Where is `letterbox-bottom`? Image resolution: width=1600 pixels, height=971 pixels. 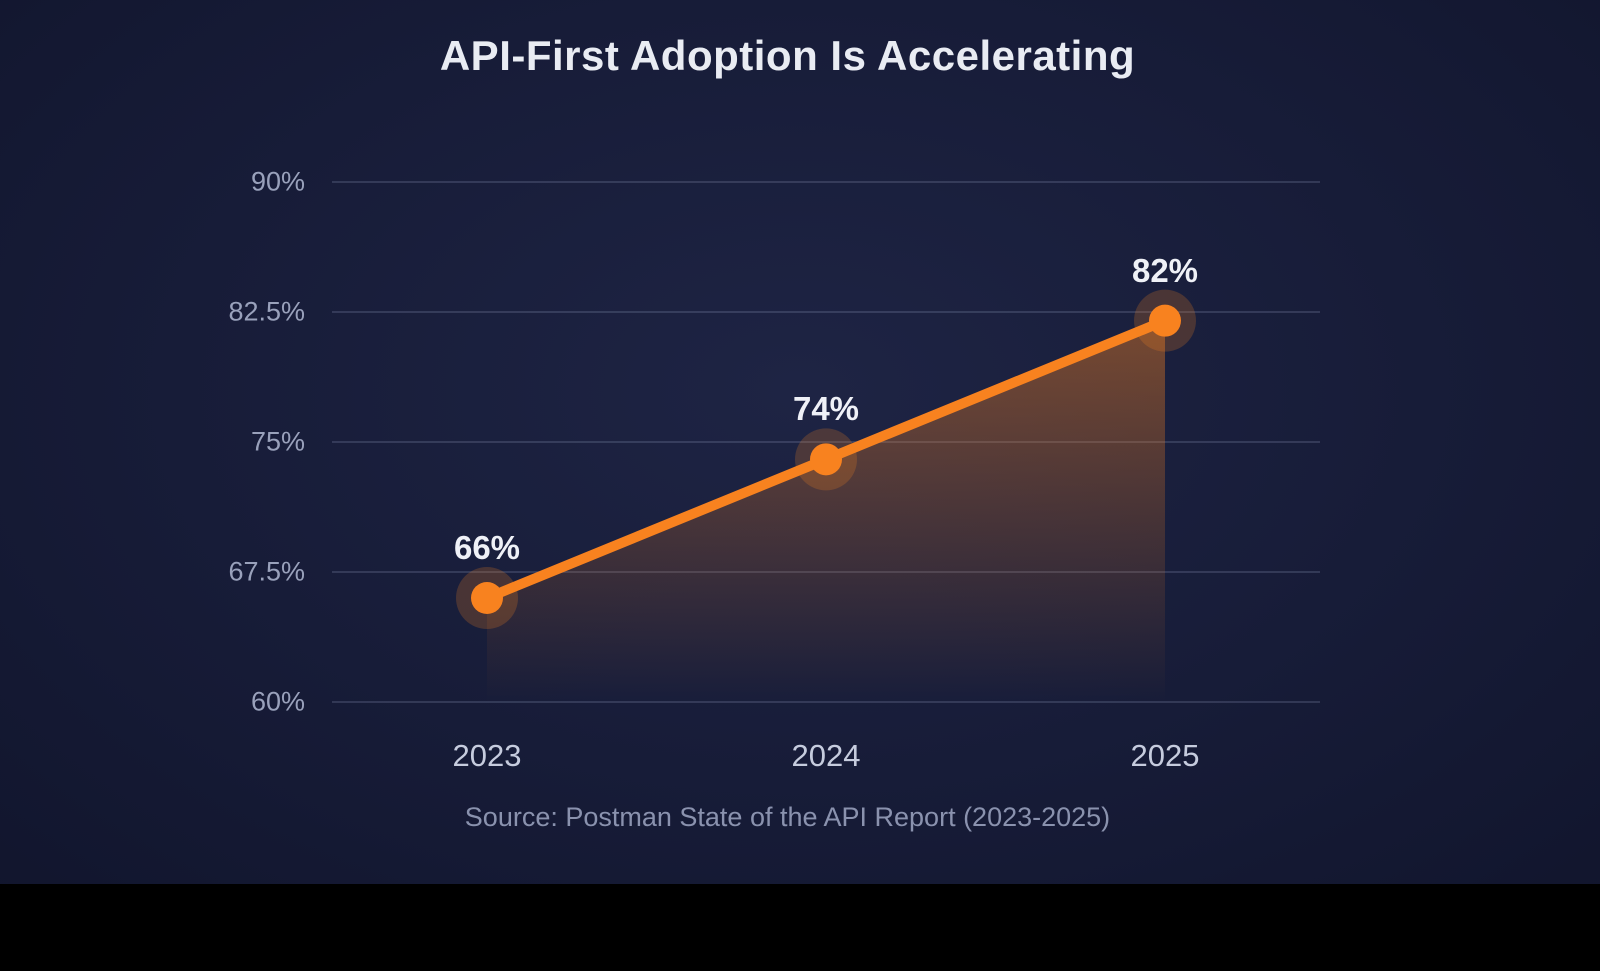 letterbox-bottom is located at coordinates (800, 927).